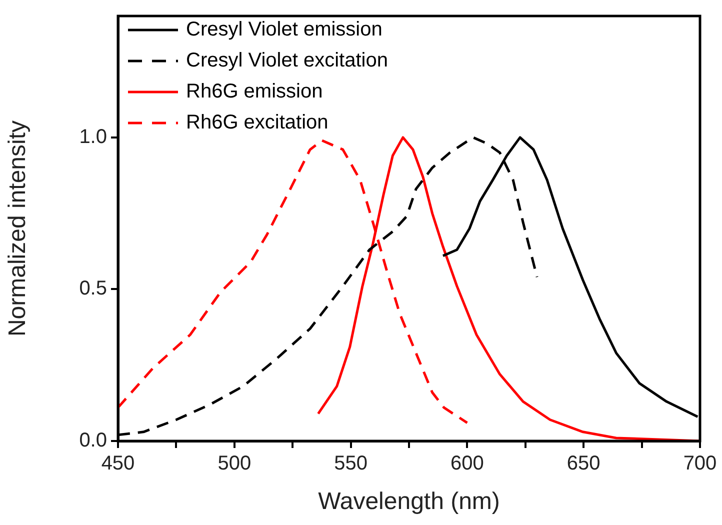 The height and width of the screenshot is (525, 722). What do you see at coordinates (254, 91) in the screenshot?
I see `legend-label: Rh6G emission` at bounding box center [254, 91].